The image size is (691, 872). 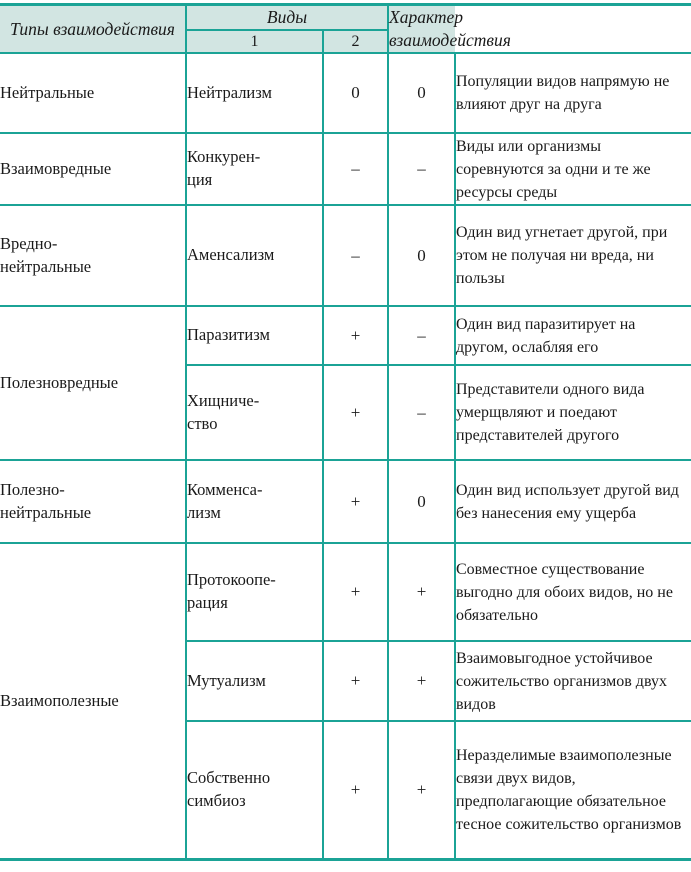 What do you see at coordinates (254, 592) in the screenshot?
I see `cell-interaction-name: Протокоопе-рация` at bounding box center [254, 592].